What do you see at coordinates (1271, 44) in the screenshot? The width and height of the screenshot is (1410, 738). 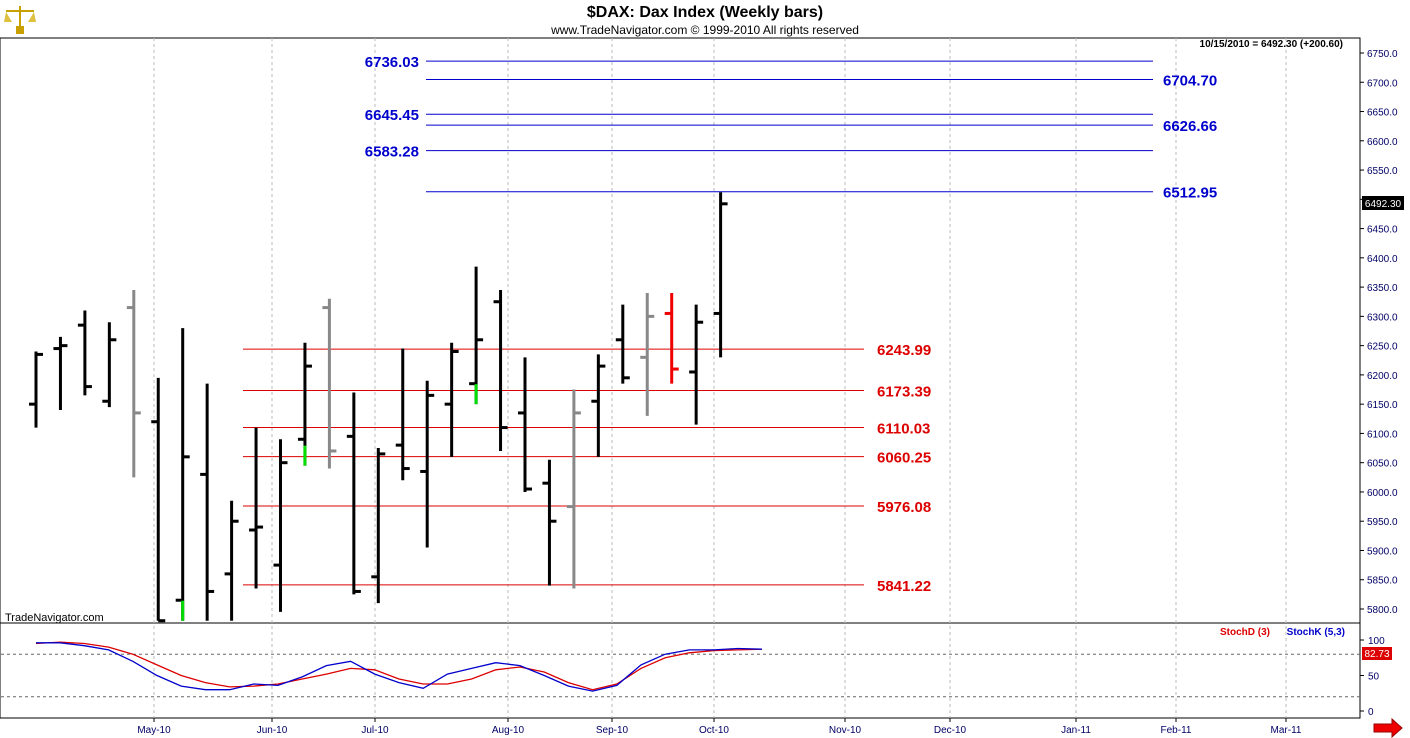 I see `price-info-text: 10/15/2010 = 6492.30 (+200.60)` at bounding box center [1271, 44].